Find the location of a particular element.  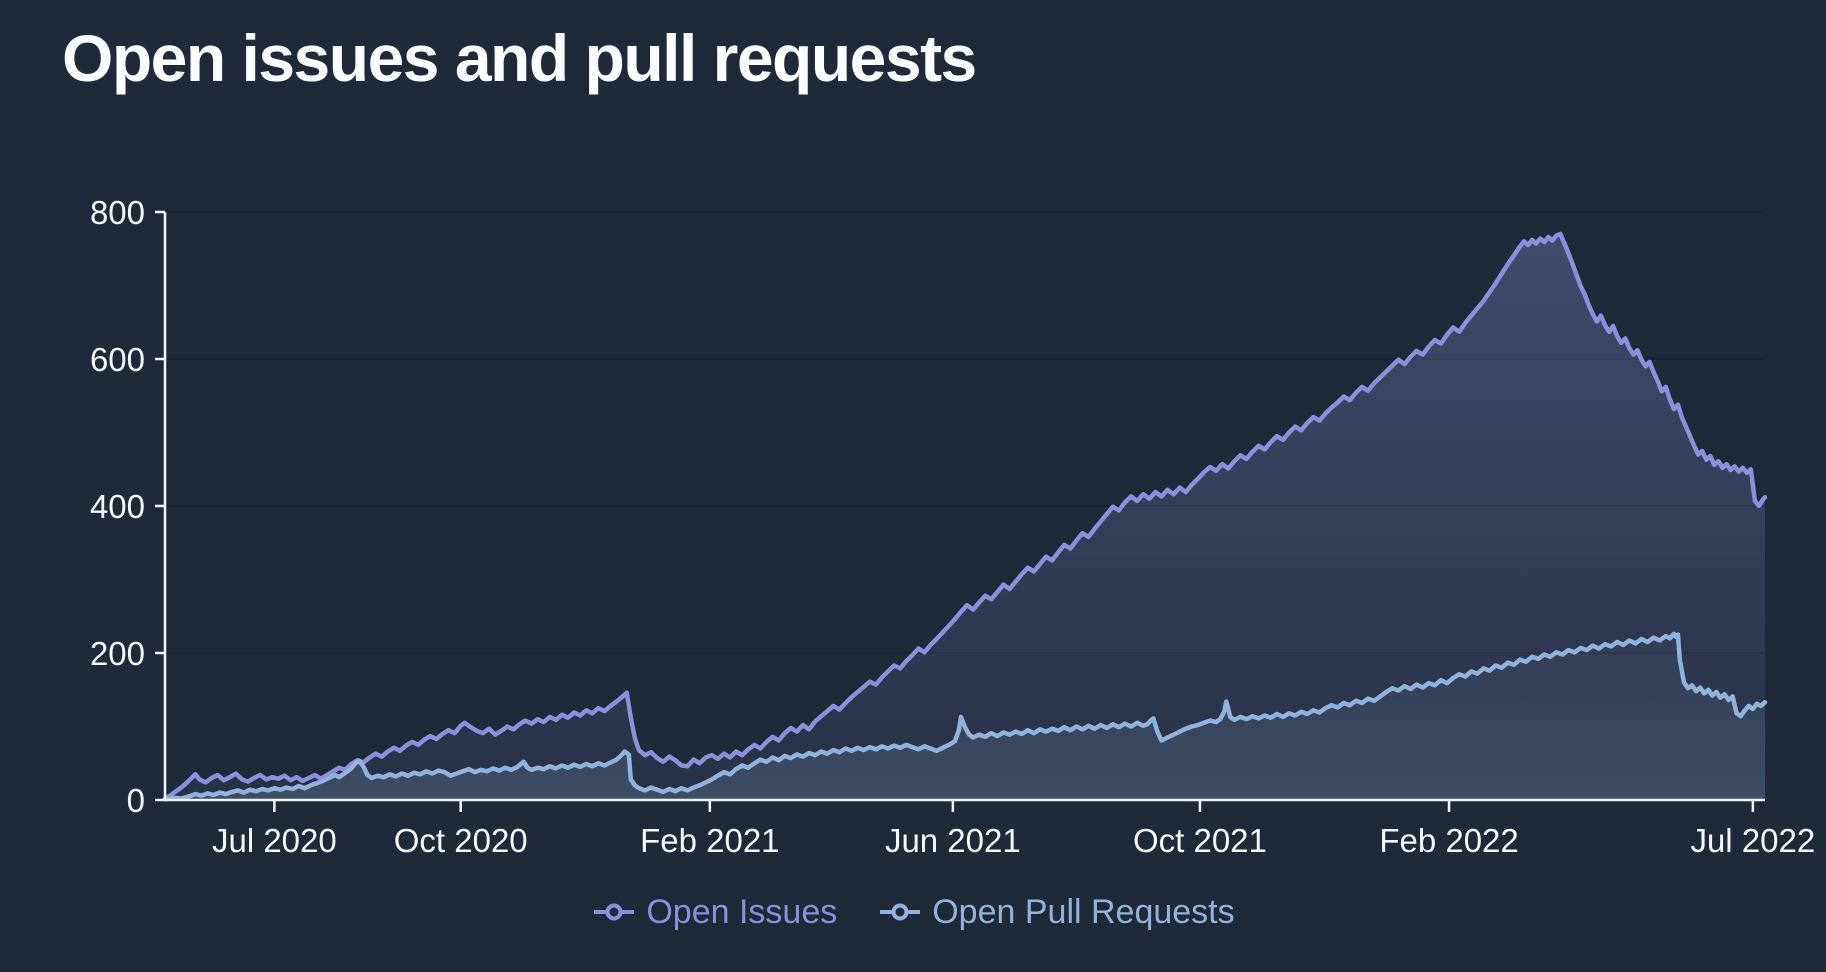

chart-legend: Open Issues Open Pull Requests is located at coordinates (913, 912).